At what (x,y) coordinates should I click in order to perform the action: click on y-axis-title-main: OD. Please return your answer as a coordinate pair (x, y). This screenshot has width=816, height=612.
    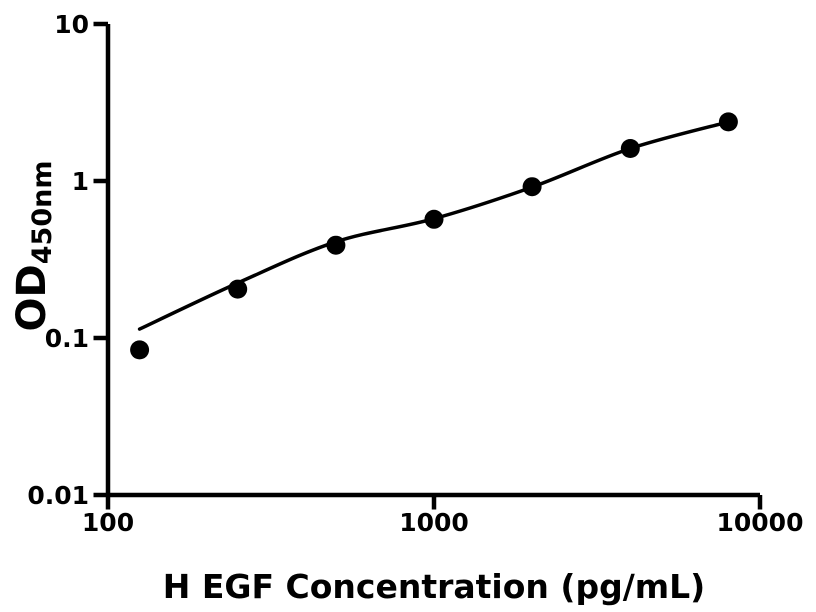
    Looking at the image, I should click on (32, 297).